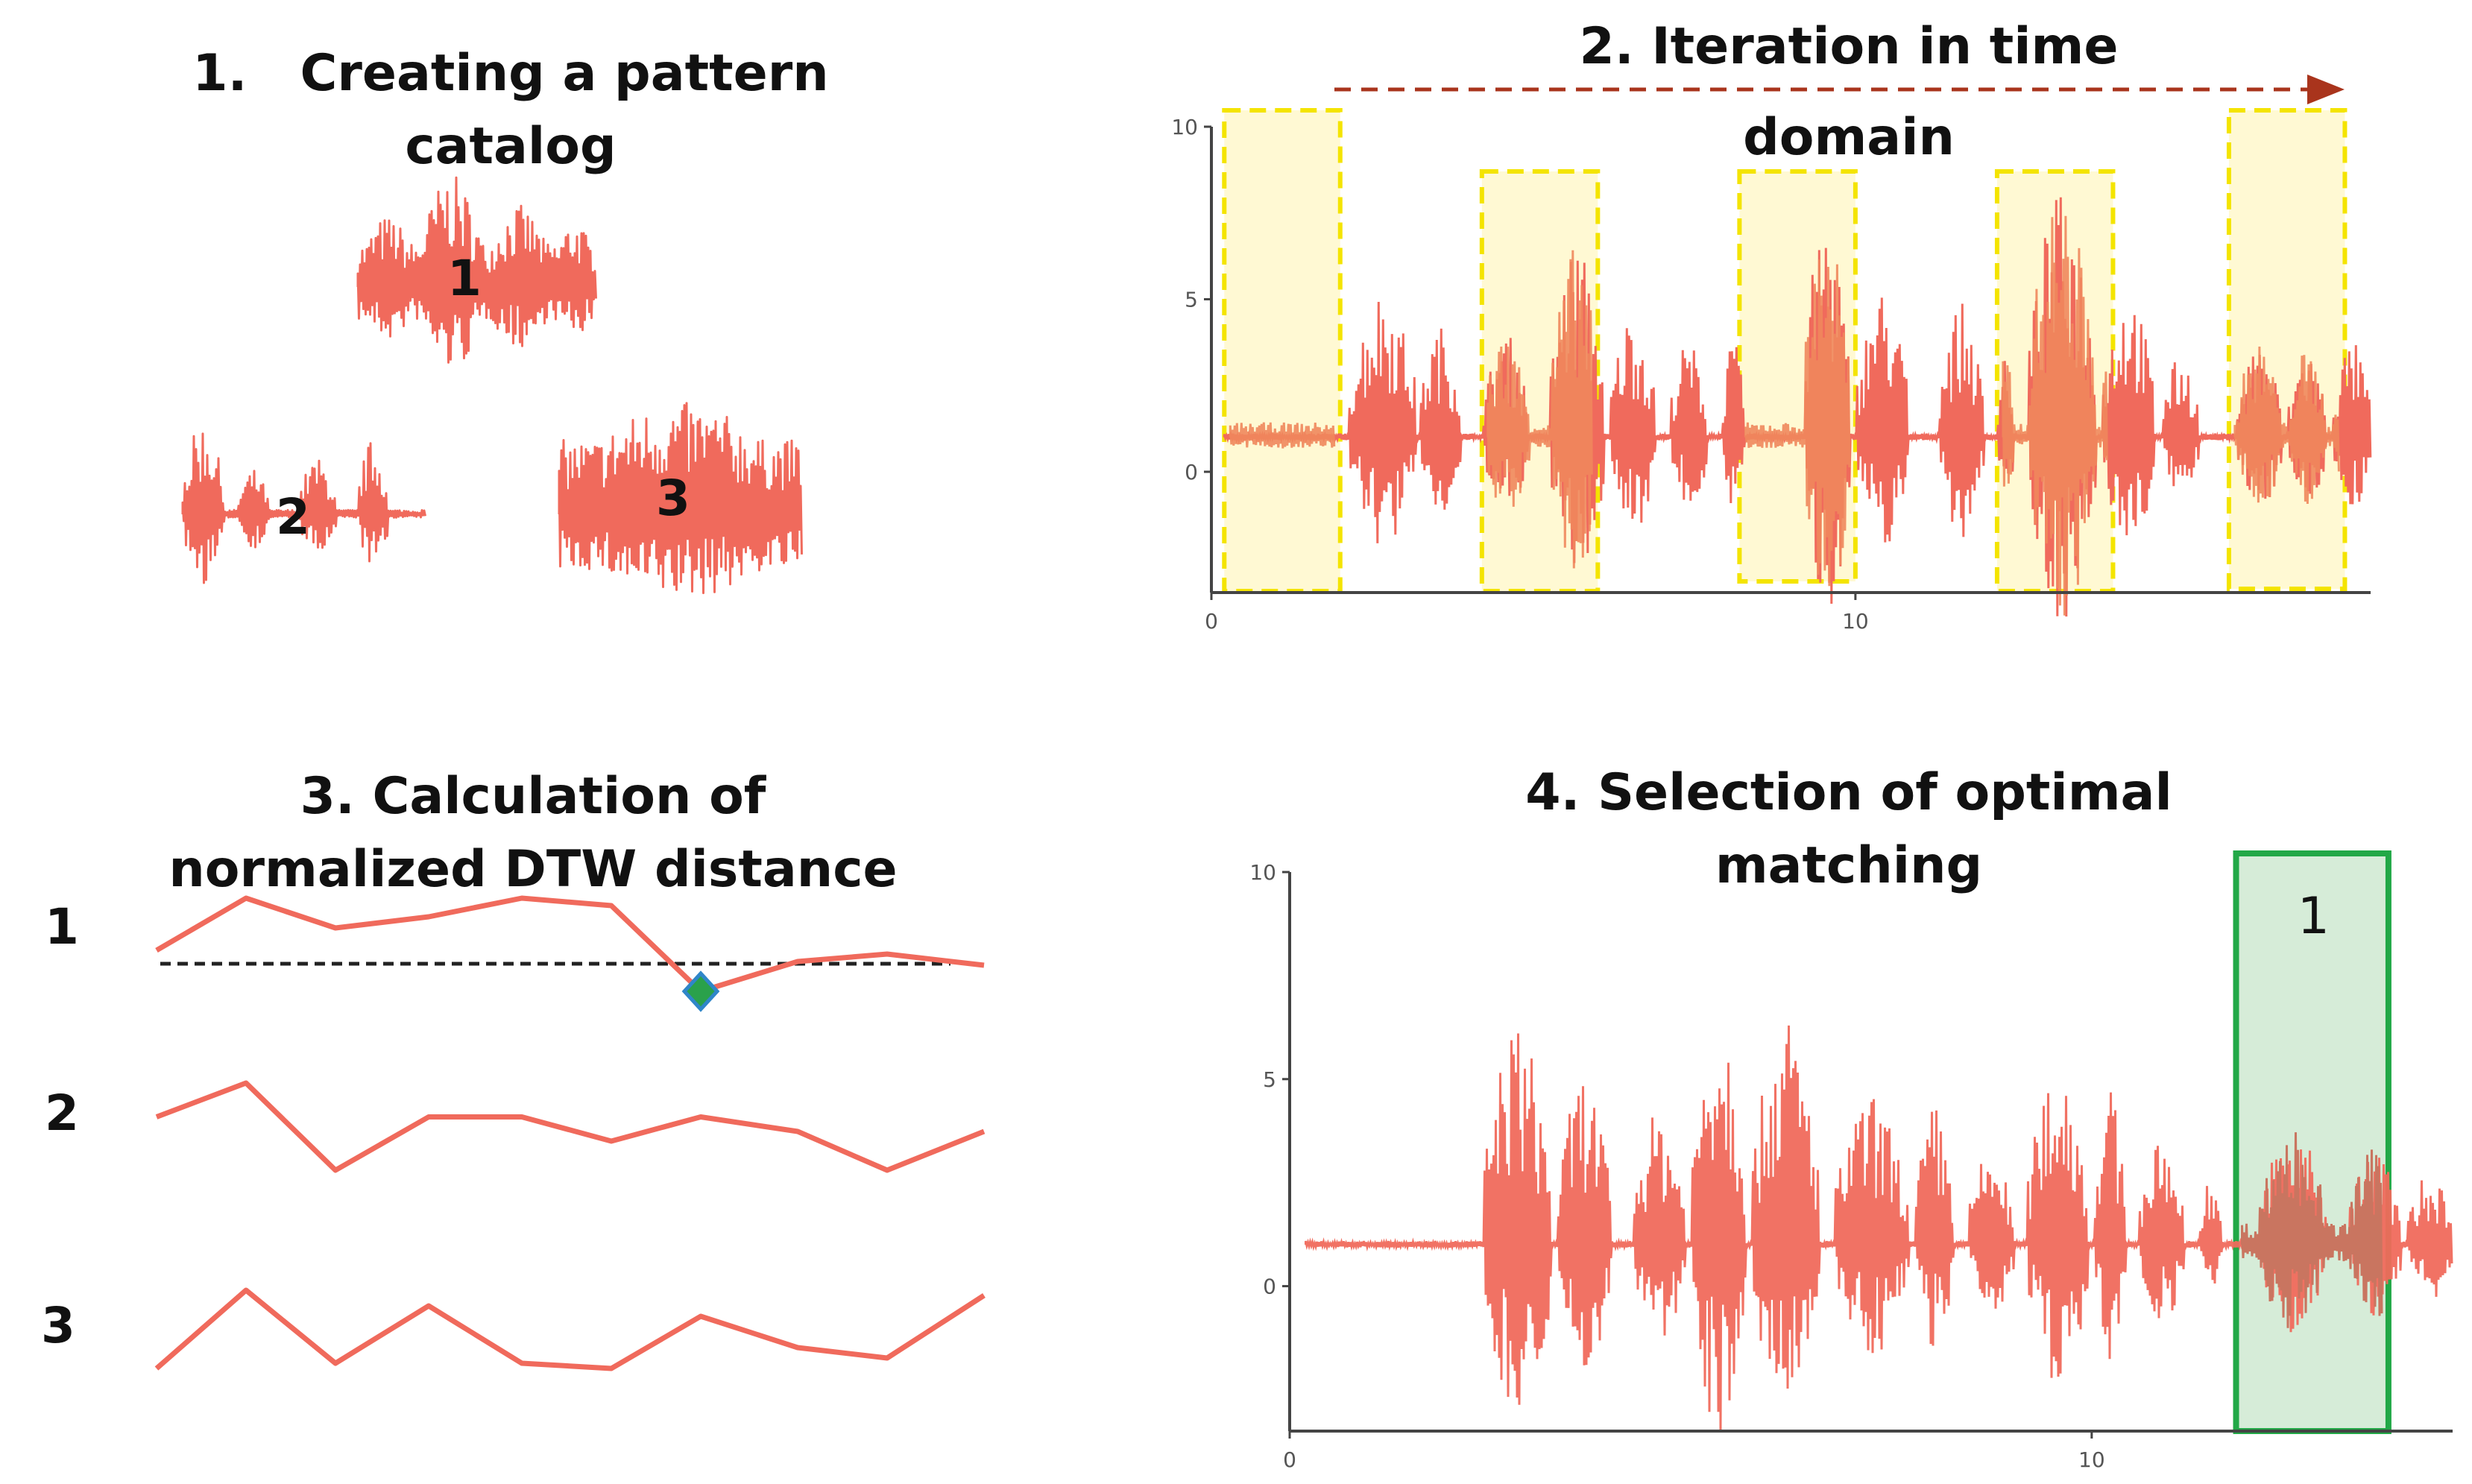 The image size is (2472, 1484). I want to click on panel2-title: 2. Iteration in time domain, so click(1849, 92).